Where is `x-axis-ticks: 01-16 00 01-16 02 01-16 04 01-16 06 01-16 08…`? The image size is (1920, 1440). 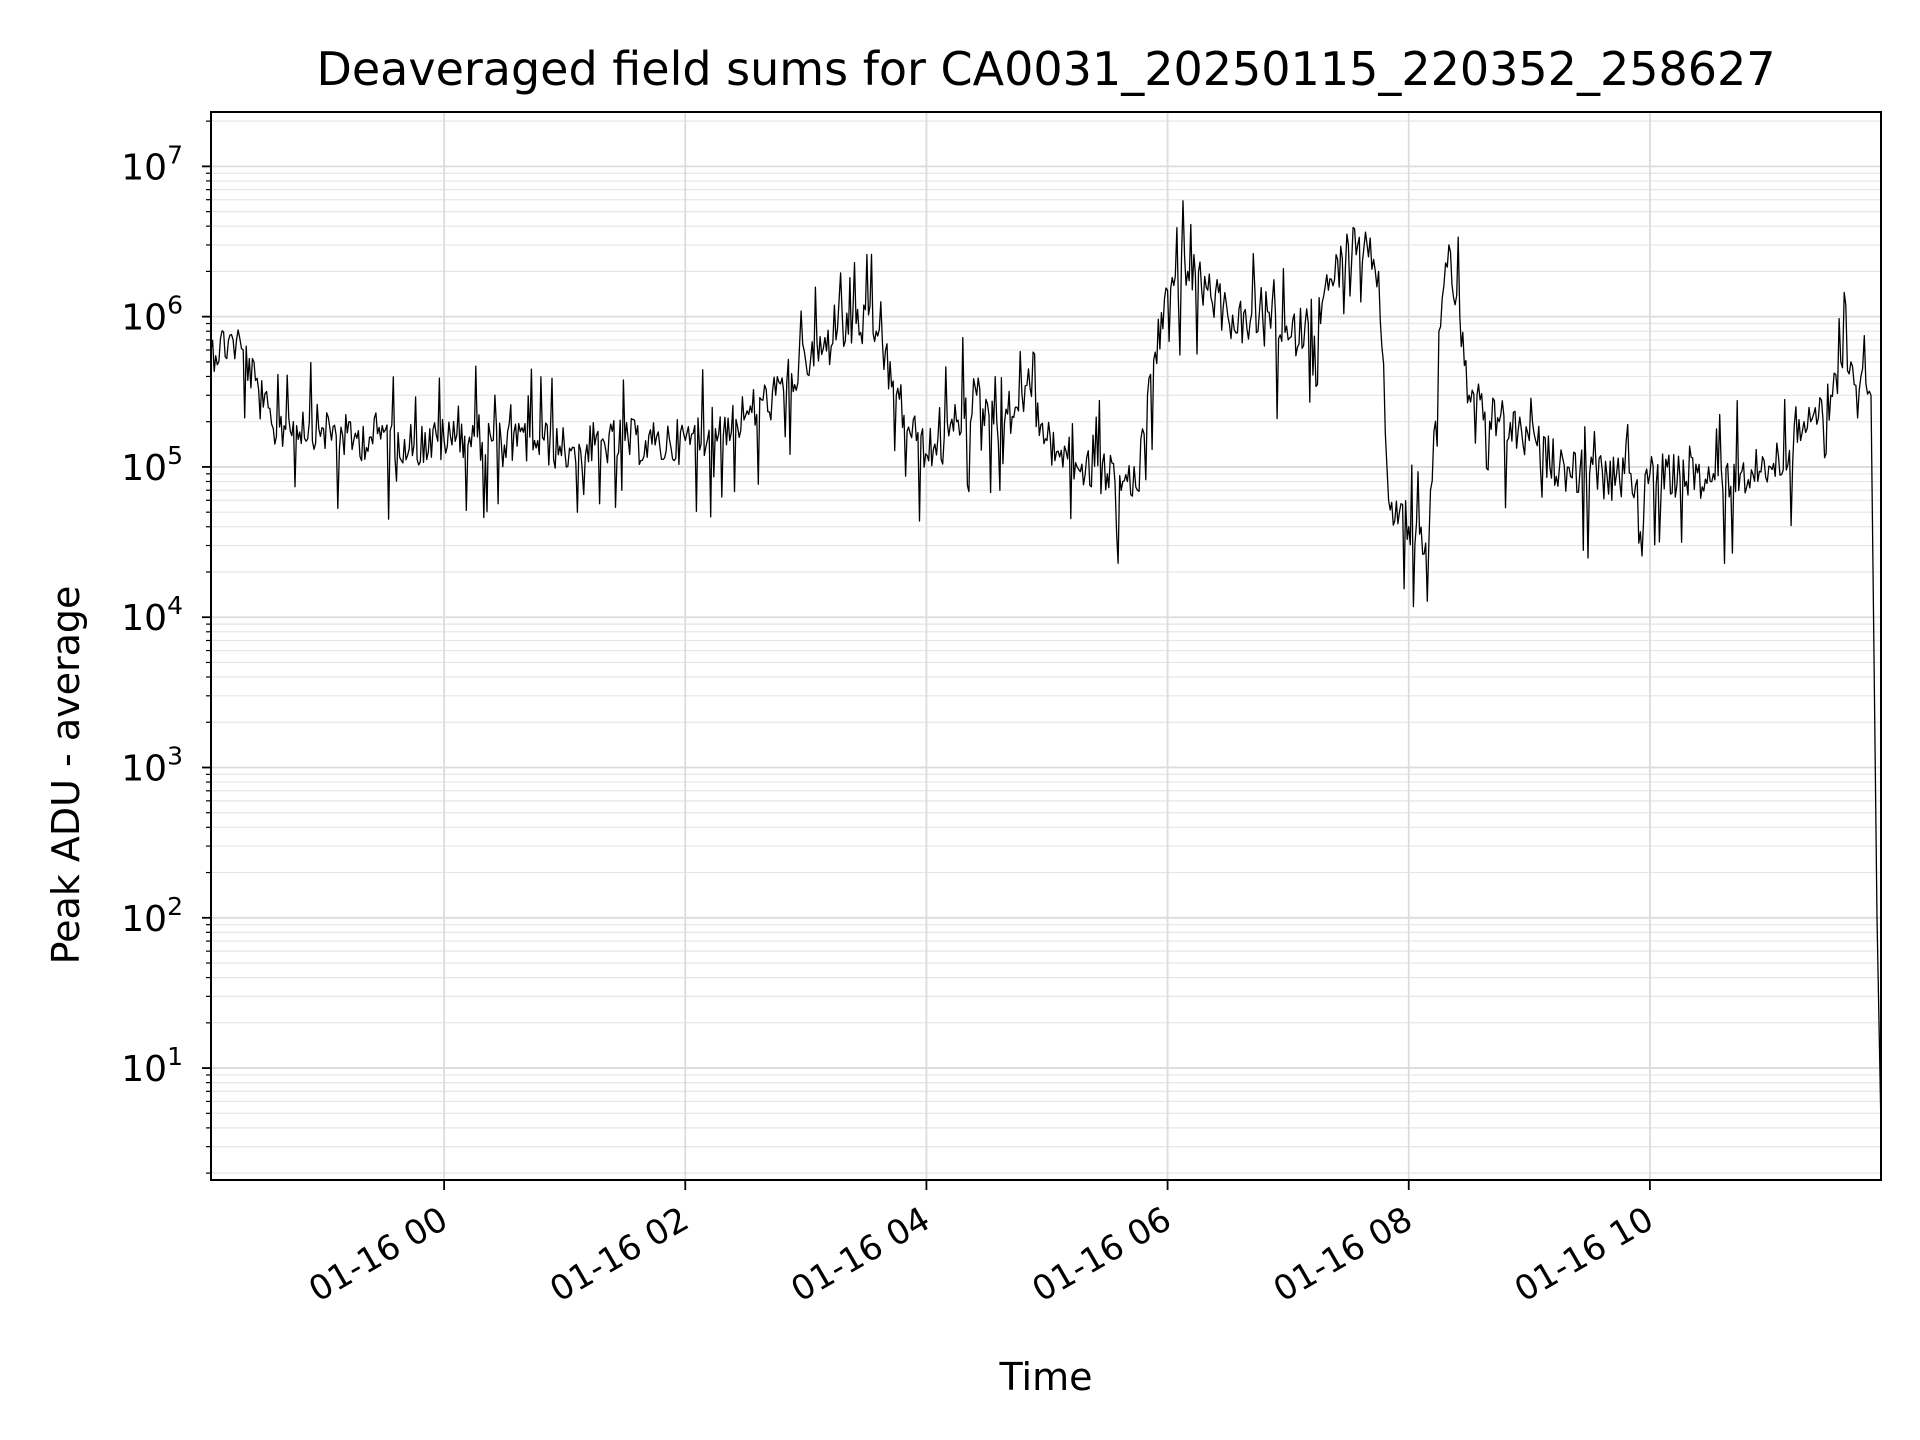 x-axis-ticks: 01-16 00 01-16 02 01-16 04 01-16 06 01-16 08… is located at coordinates (981, 1245).